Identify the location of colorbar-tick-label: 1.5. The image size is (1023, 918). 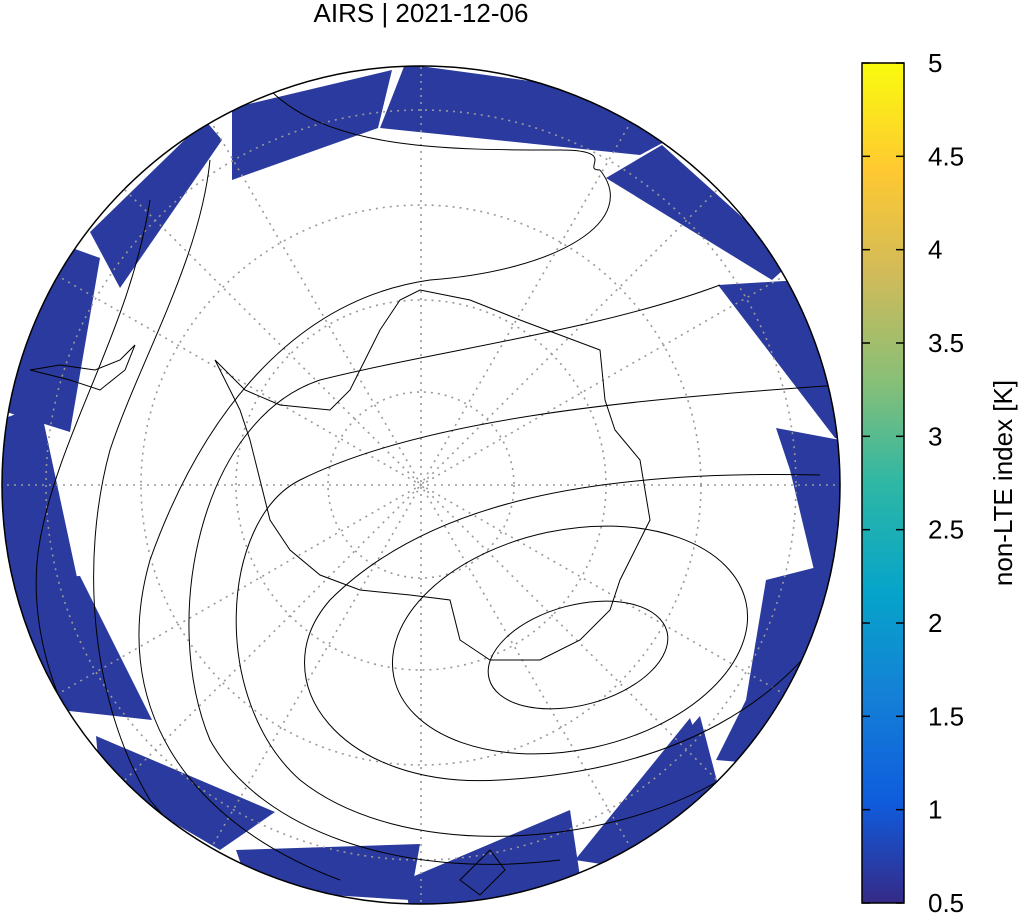
(946, 716).